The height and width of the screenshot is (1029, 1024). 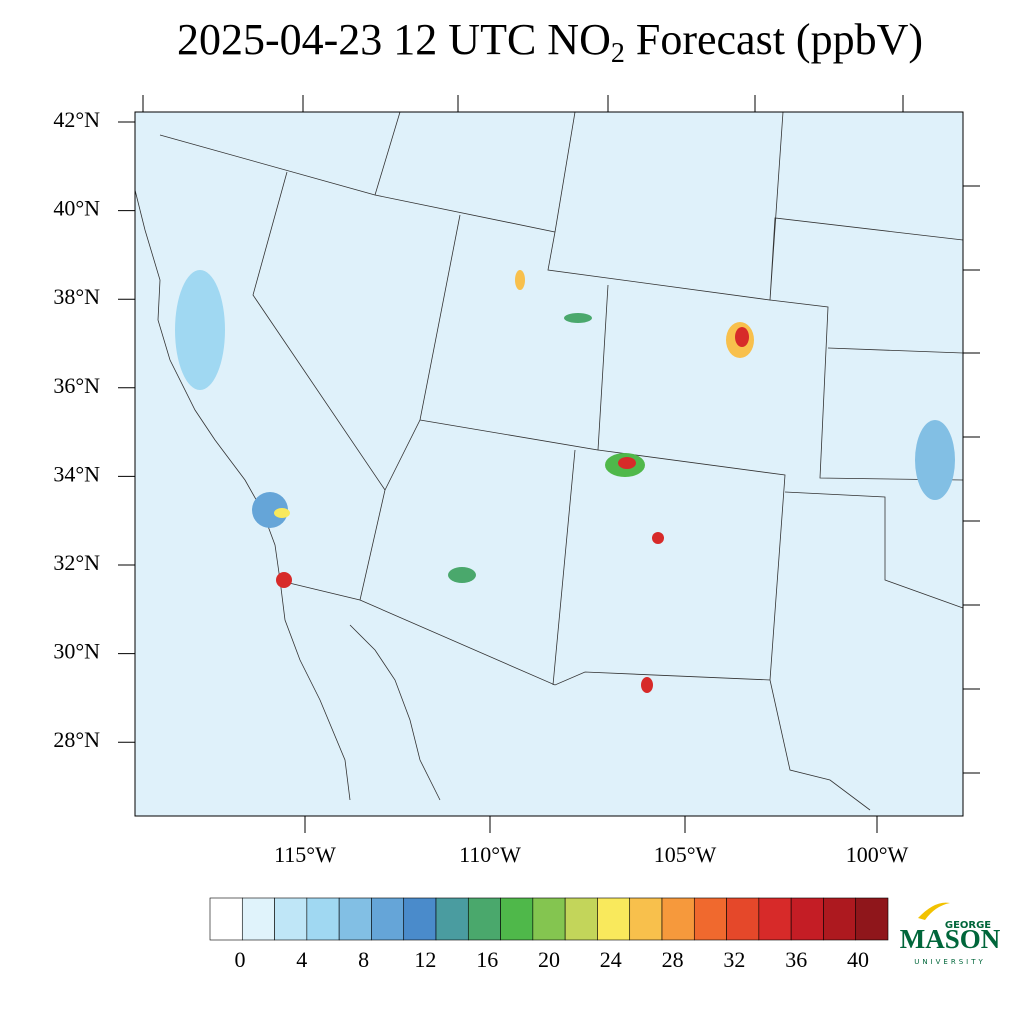 I want to click on colorbar-label: 12, so click(x=425, y=959).